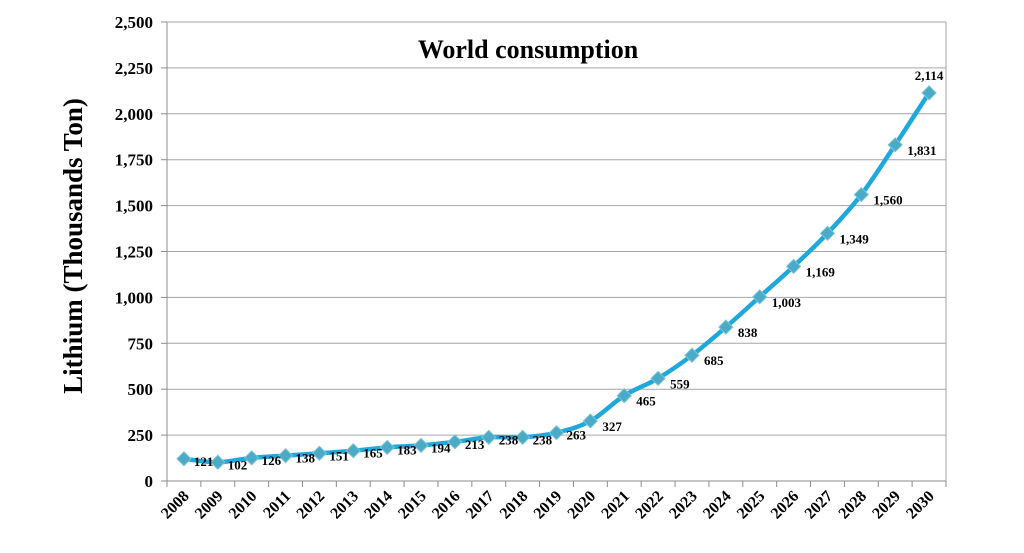  What do you see at coordinates (528, 49) in the screenshot?
I see `chart-title: World consumption` at bounding box center [528, 49].